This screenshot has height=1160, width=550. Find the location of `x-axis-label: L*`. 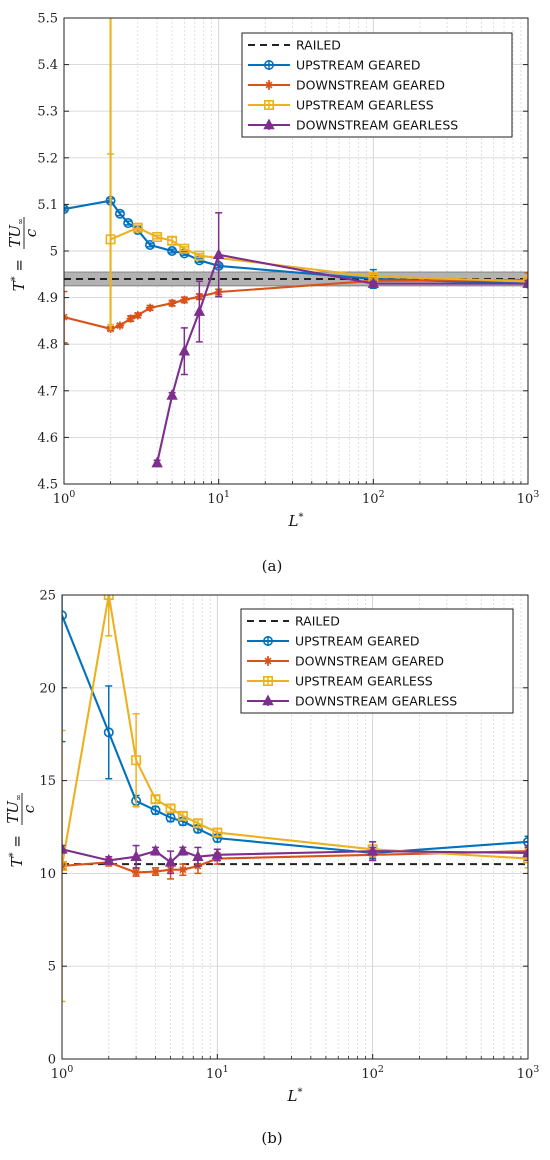

x-axis-label: L* is located at coordinates (295, 1096).